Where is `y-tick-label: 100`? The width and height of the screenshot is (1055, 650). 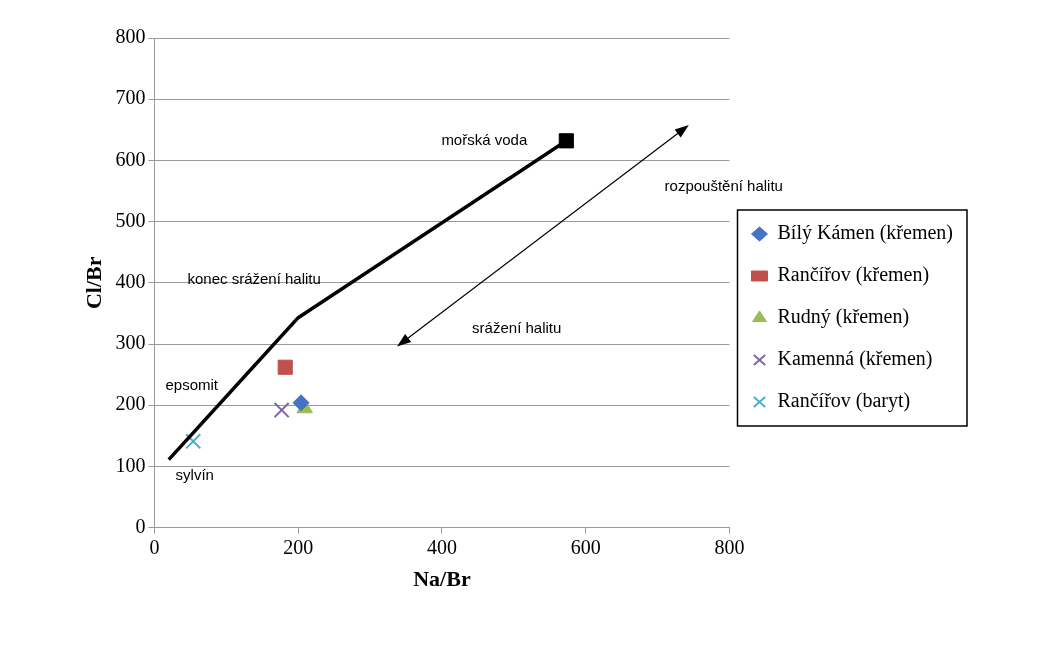 y-tick-label: 100 is located at coordinates (130, 464).